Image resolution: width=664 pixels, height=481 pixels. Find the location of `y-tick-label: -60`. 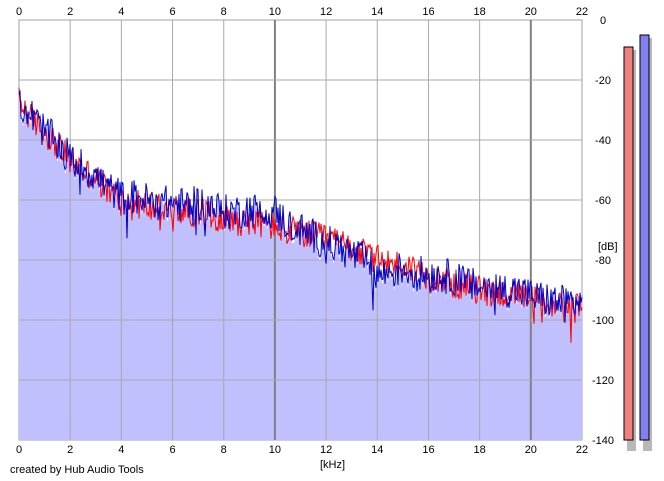

y-tick-label: -60 is located at coordinates (603, 201).